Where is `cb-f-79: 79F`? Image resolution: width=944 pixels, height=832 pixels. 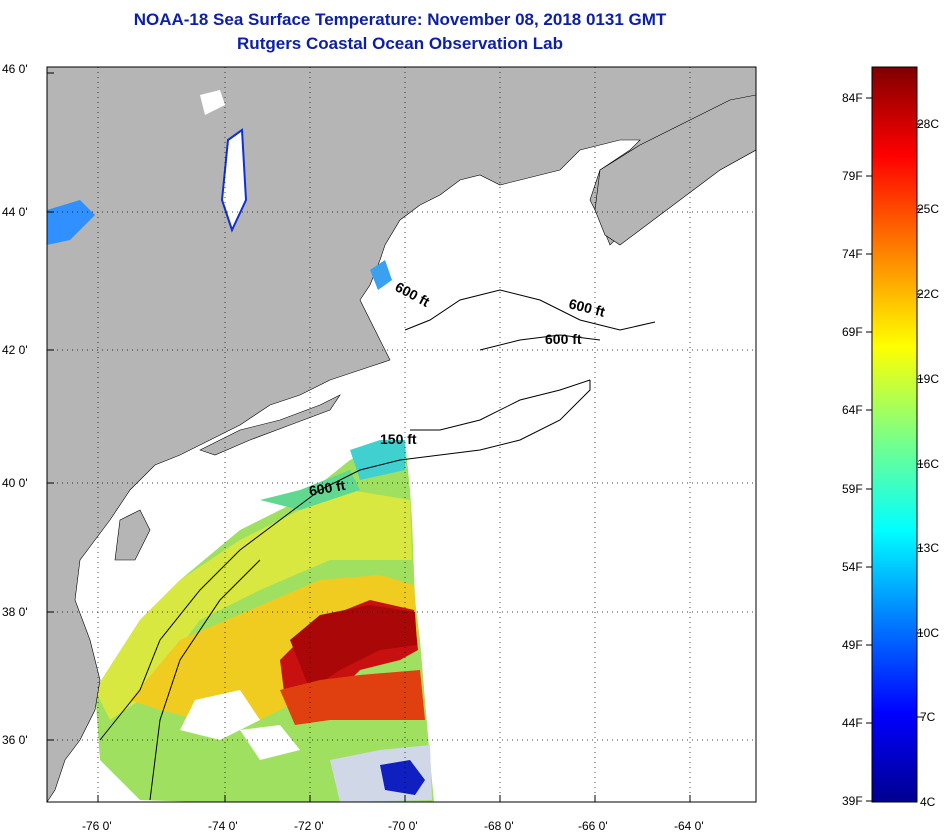 cb-f-79: 79F is located at coordinates (852, 176).